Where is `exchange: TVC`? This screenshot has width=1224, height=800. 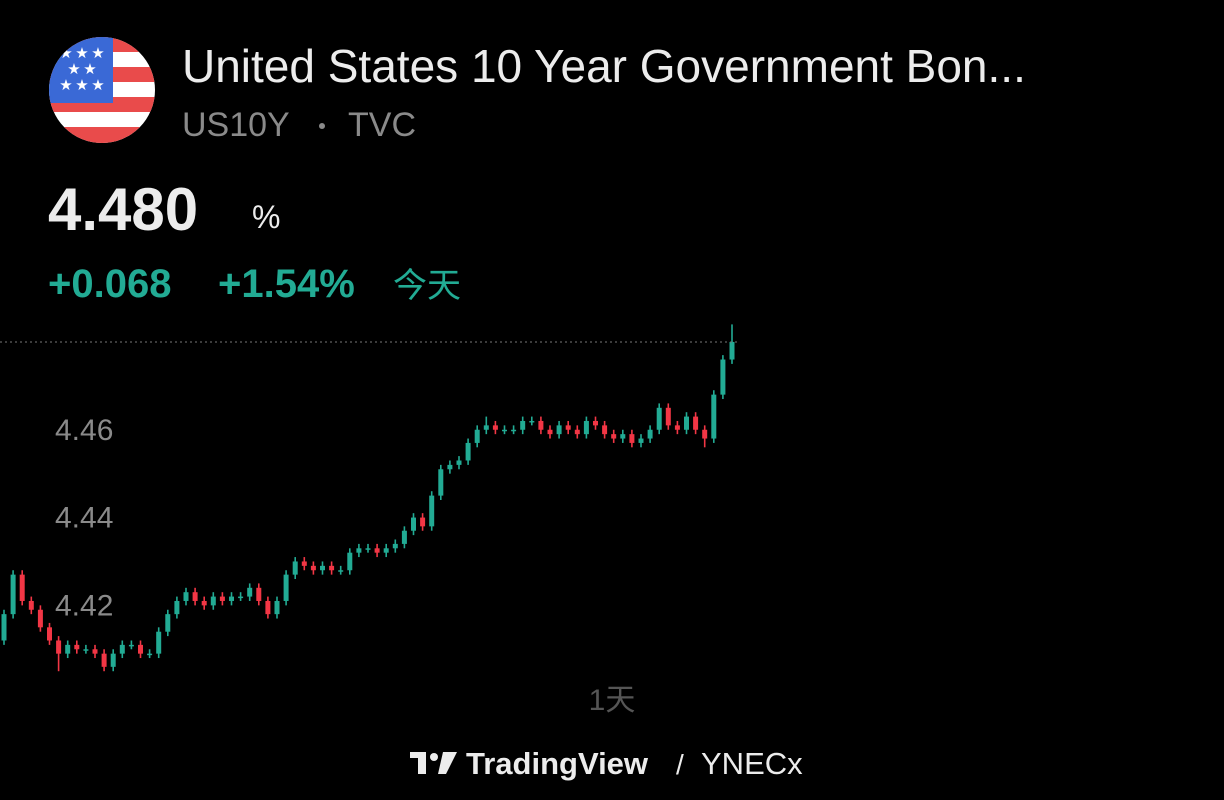
exchange: TVC is located at coordinates (382, 125).